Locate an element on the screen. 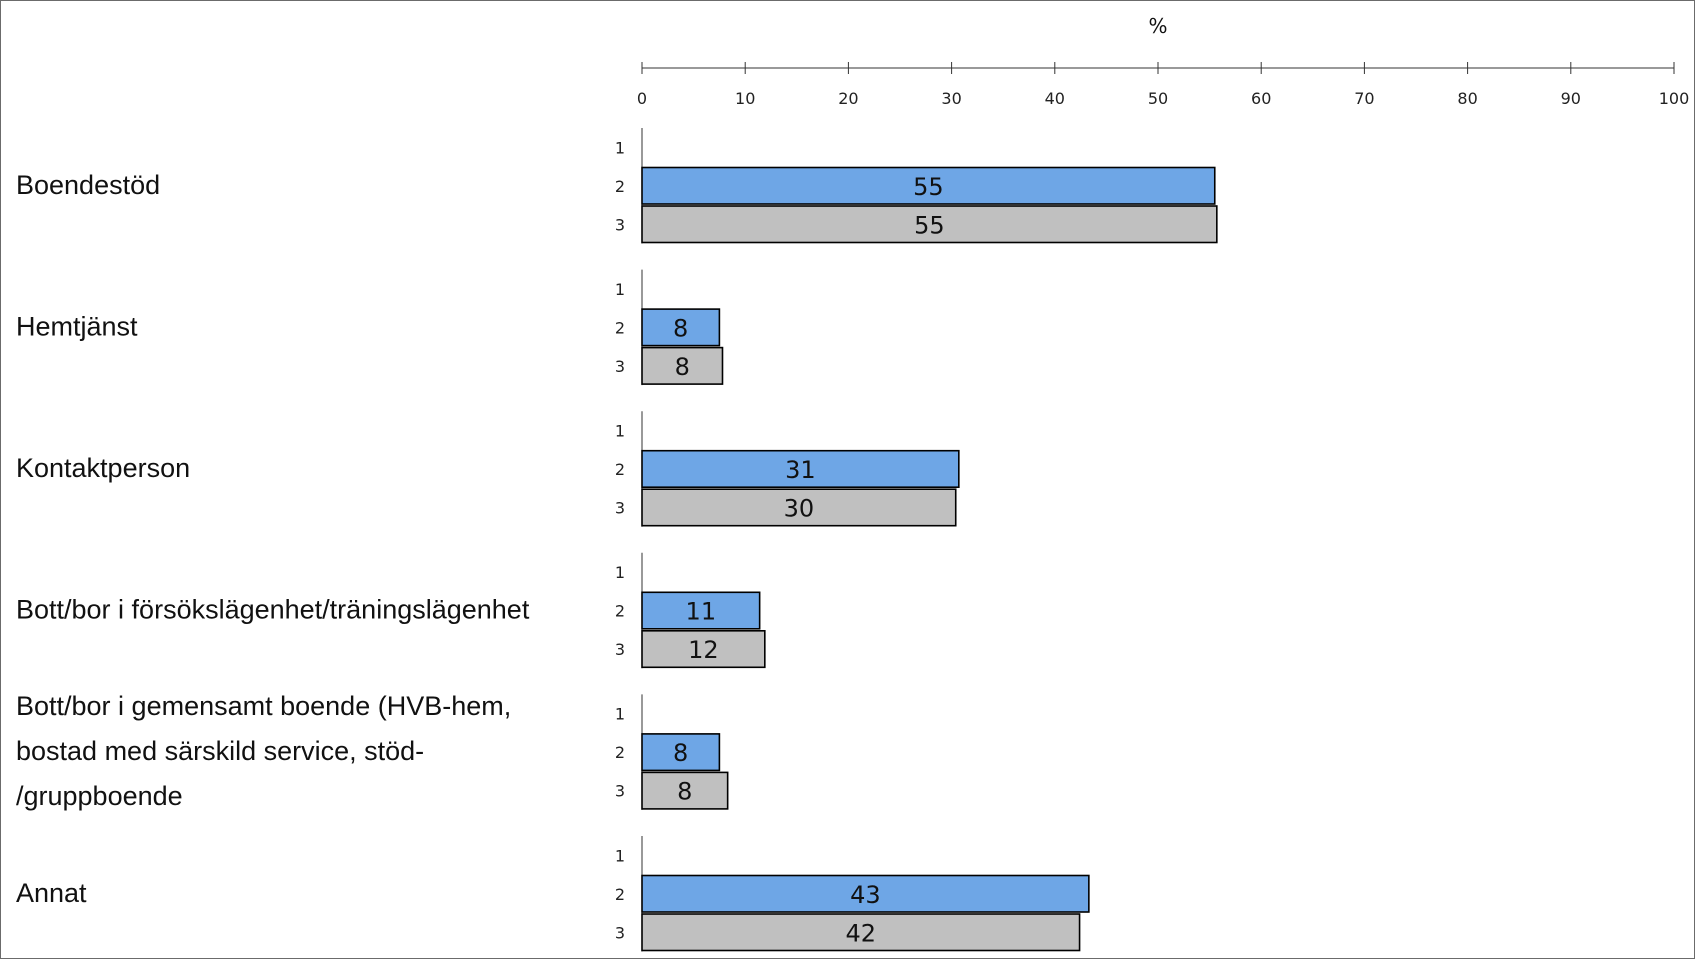 This screenshot has width=1695, height=960. category-label: Bott/bor i gemensamt boende (HVB-hem, is located at coordinates (263, 706).